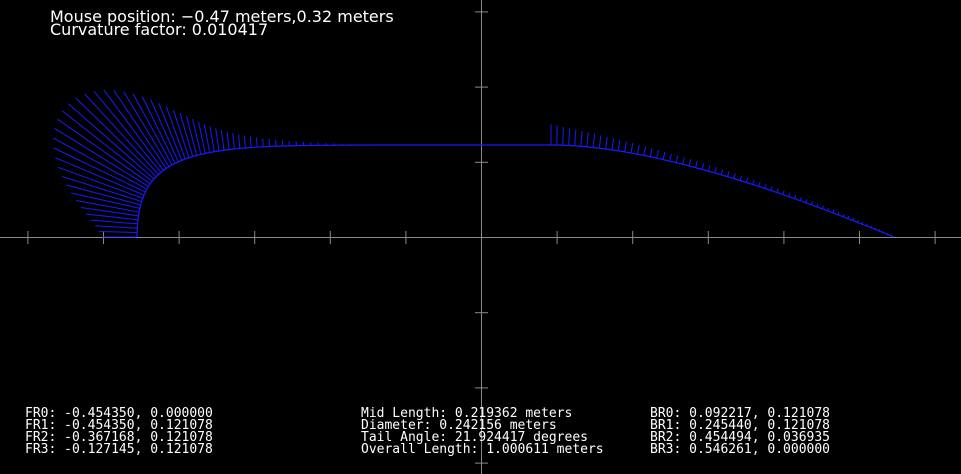  What do you see at coordinates (466, 413) in the screenshot?
I see `info-line: Mid Length: 0.219362 meters` at bounding box center [466, 413].